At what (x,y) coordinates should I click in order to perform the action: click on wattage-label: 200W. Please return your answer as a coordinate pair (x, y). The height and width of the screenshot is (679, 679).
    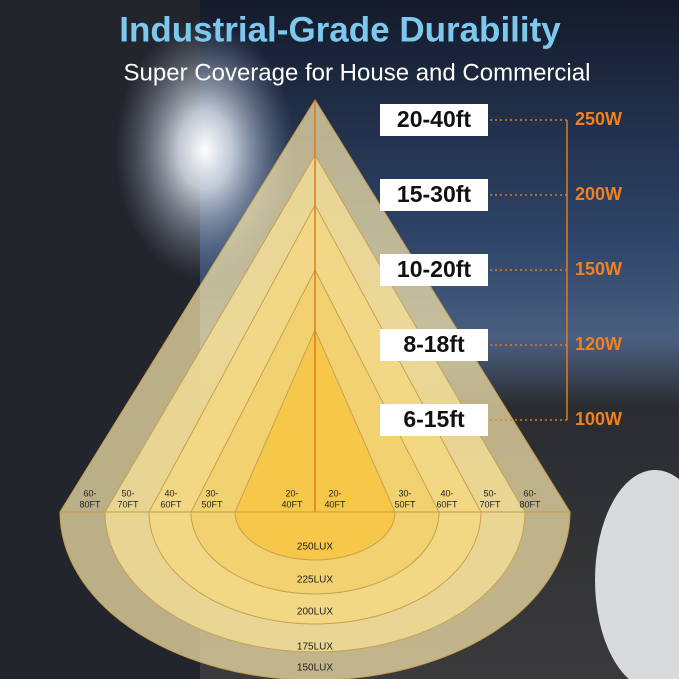
    Looking at the image, I should click on (598, 194).